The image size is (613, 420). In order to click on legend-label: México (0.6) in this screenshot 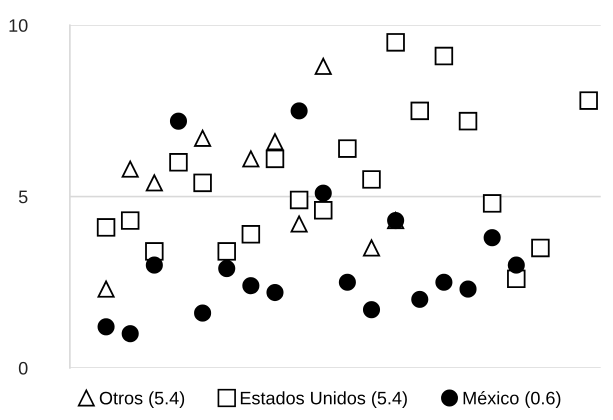, I will do `click(512, 399)`.